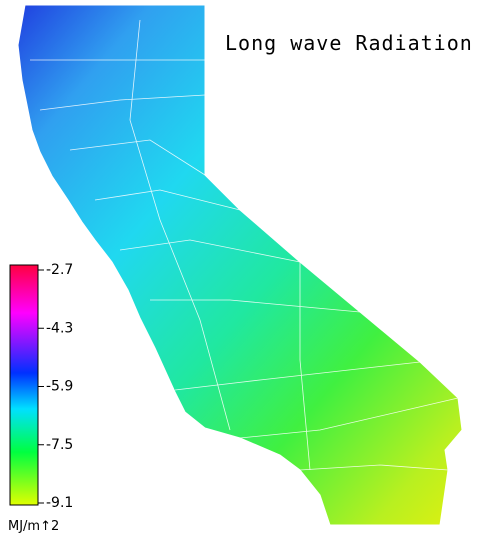 The height and width of the screenshot is (554, 500). Describe the element at coordinates (59, 270) in the screenshot. I see `tick-label: -2.7` at that location.